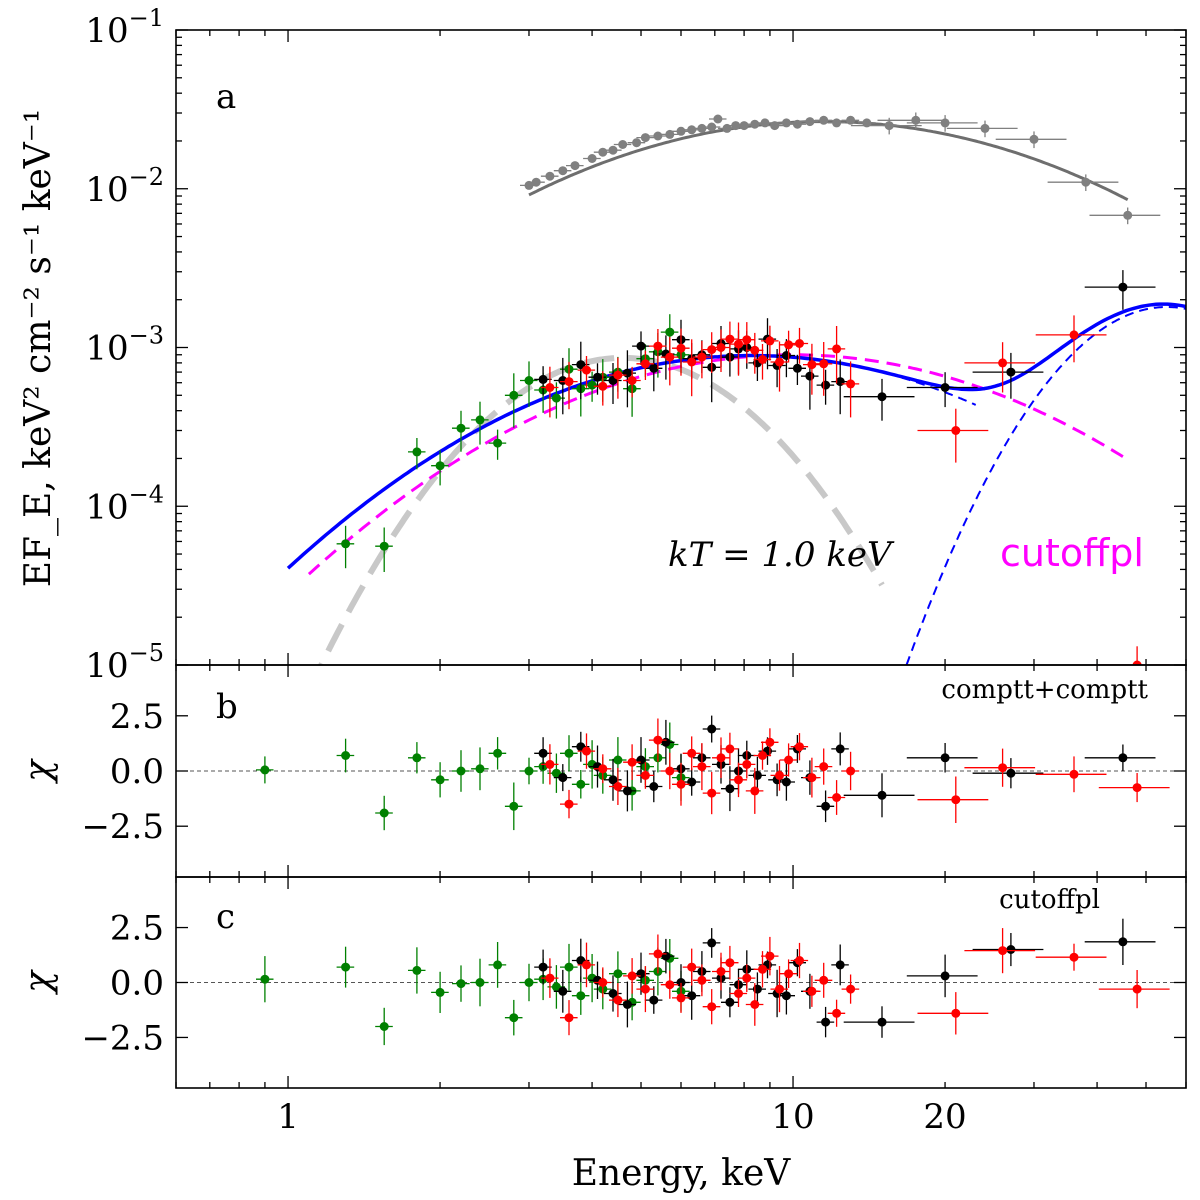 The width and height of the screenshot is (1200, 1200). Describe the element at coordinates (124, 186) in the screenshot. I see `y-tick-label-a: 10⁻²` at that location.